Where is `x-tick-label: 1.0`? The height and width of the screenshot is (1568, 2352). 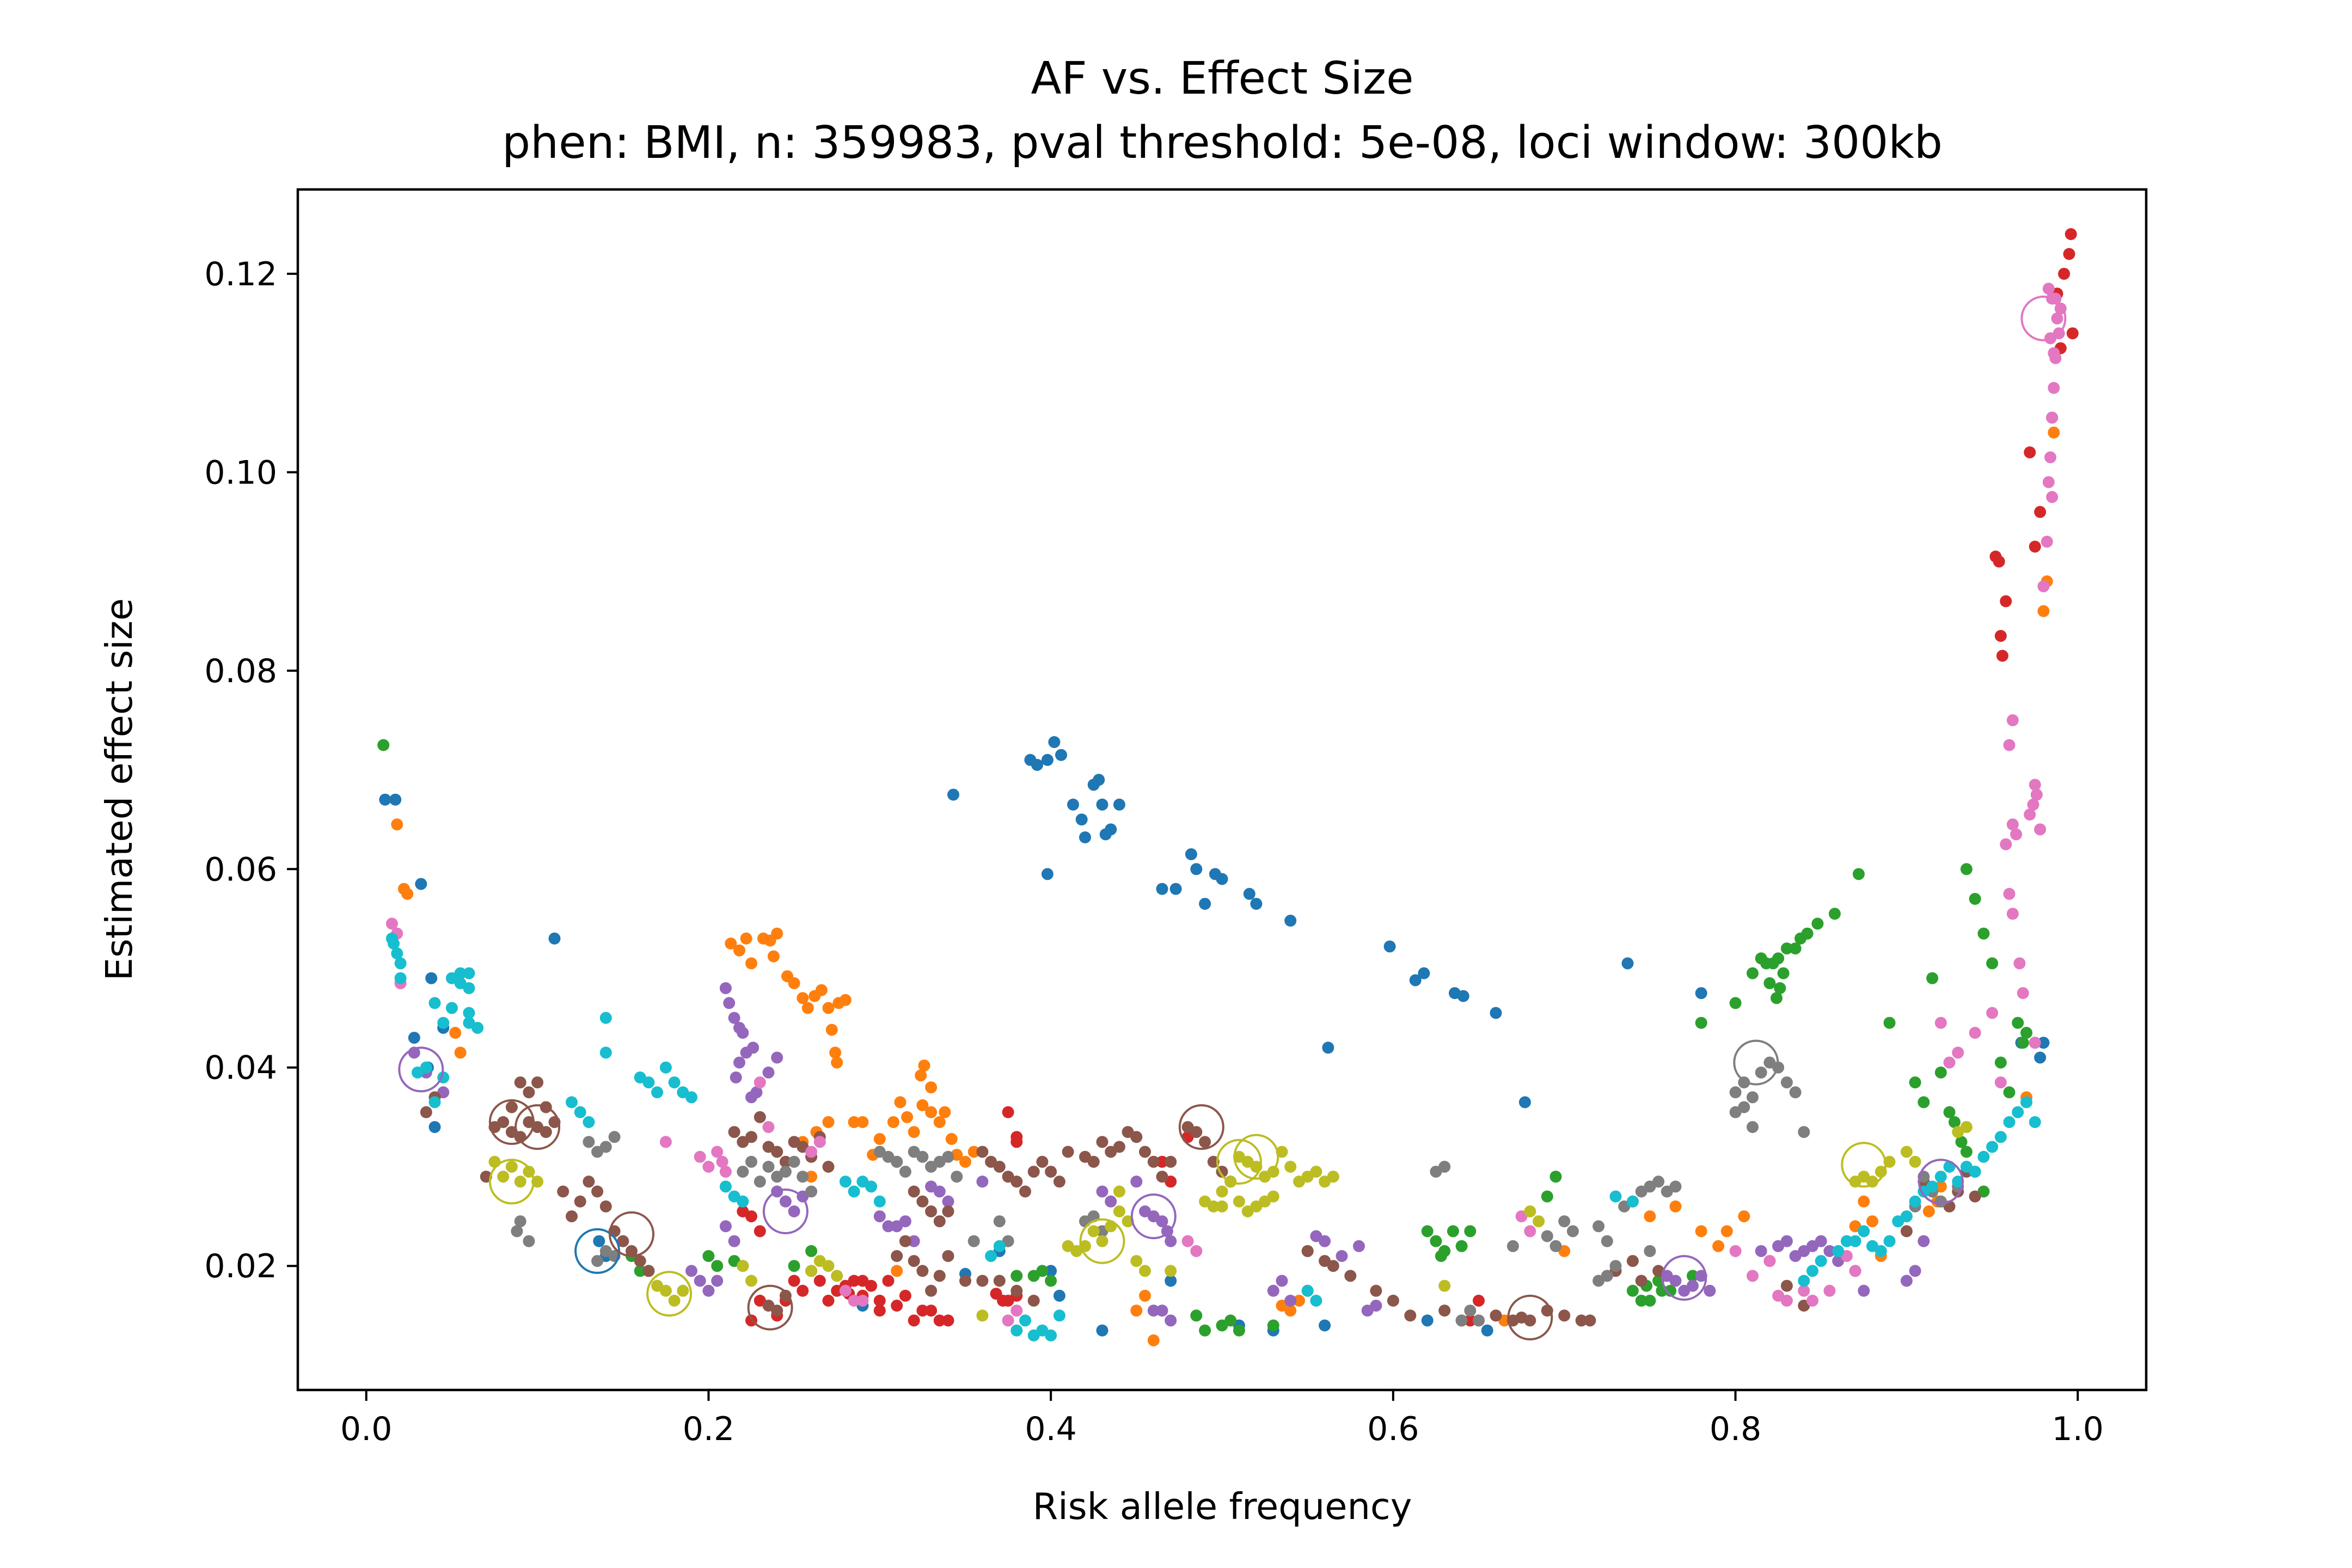
x-tick-label: 1.0 is located at coordinates (2078, 1429).